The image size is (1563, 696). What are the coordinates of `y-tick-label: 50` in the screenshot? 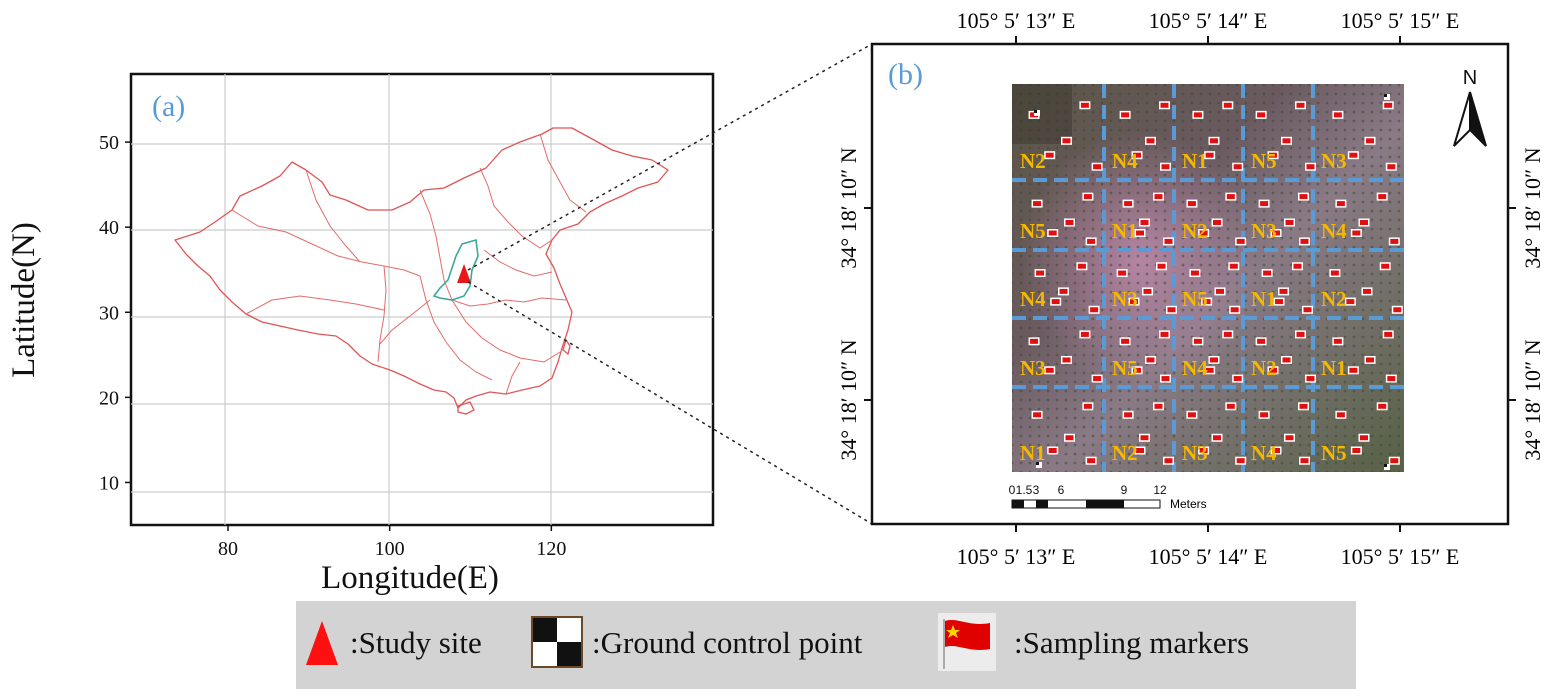 It's located at (109, 143).